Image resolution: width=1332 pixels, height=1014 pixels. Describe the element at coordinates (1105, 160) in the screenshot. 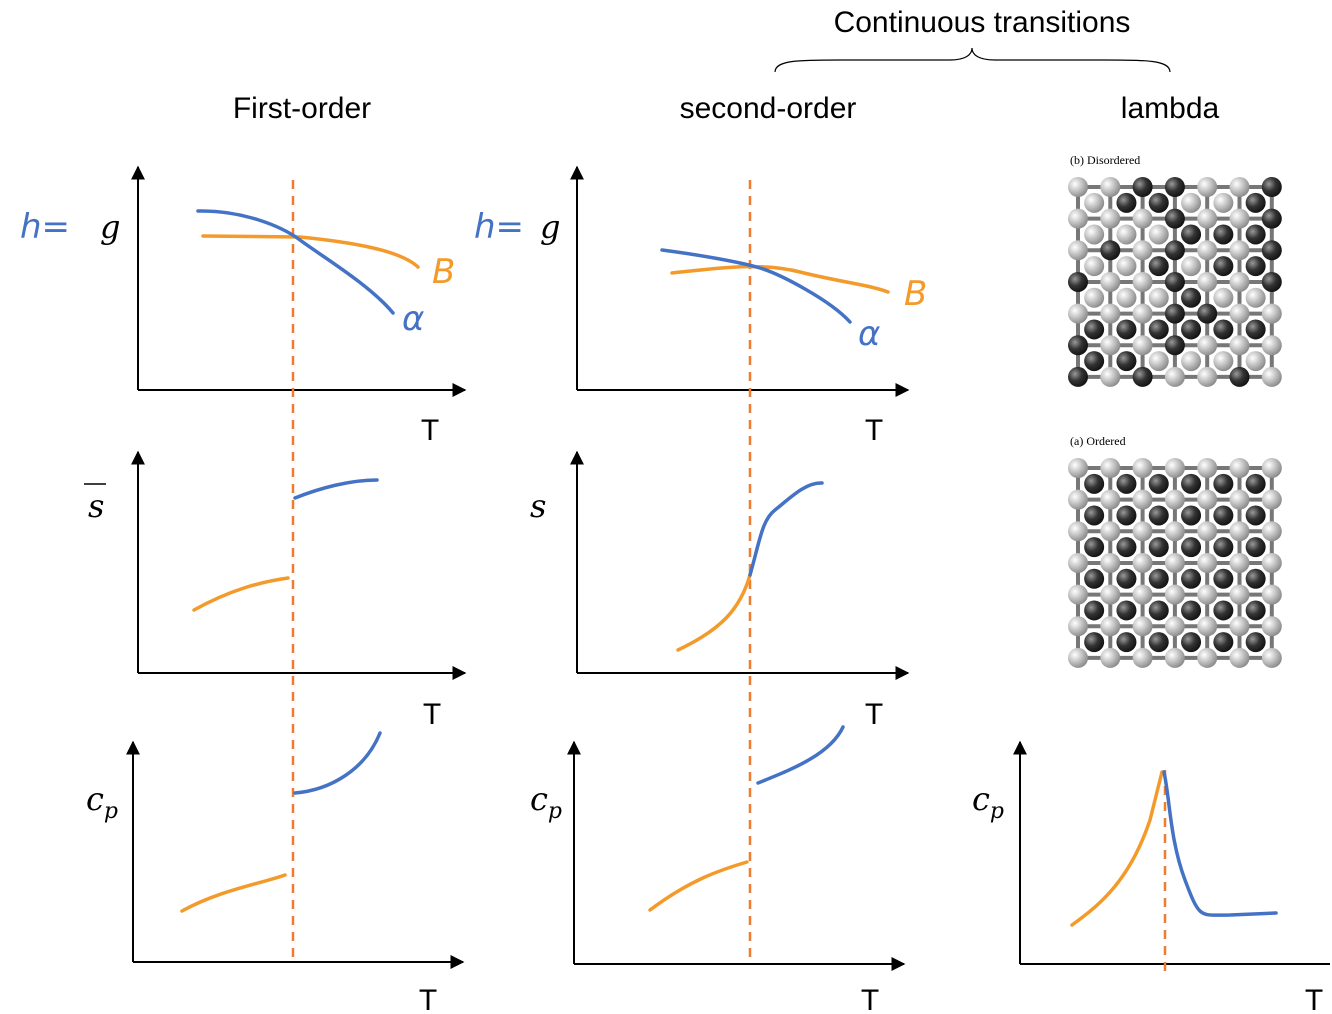

I see `lattice-caption: (b) Disordered` at that location.